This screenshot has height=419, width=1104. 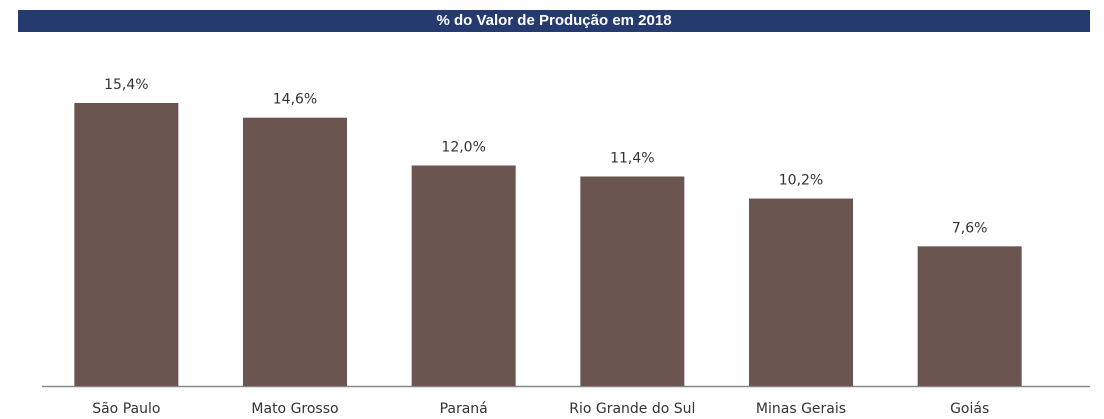 I want to click on value-label: 12,0%, so click(x=463, y=147).